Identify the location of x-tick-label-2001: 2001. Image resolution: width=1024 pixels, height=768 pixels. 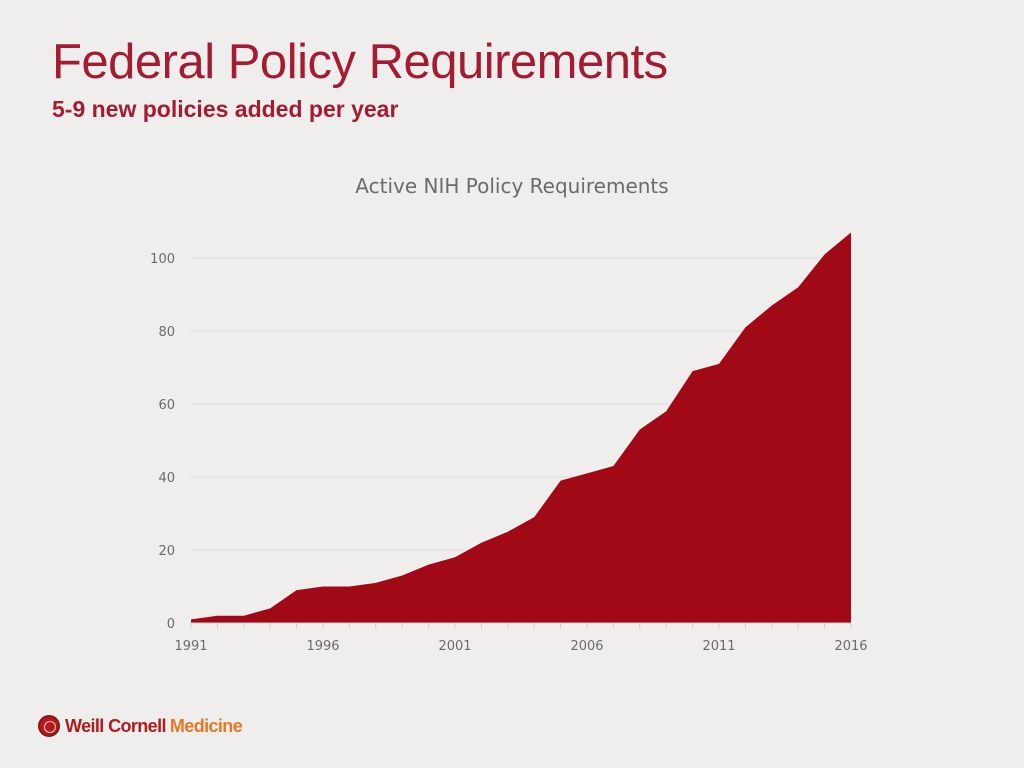
(454, 646).